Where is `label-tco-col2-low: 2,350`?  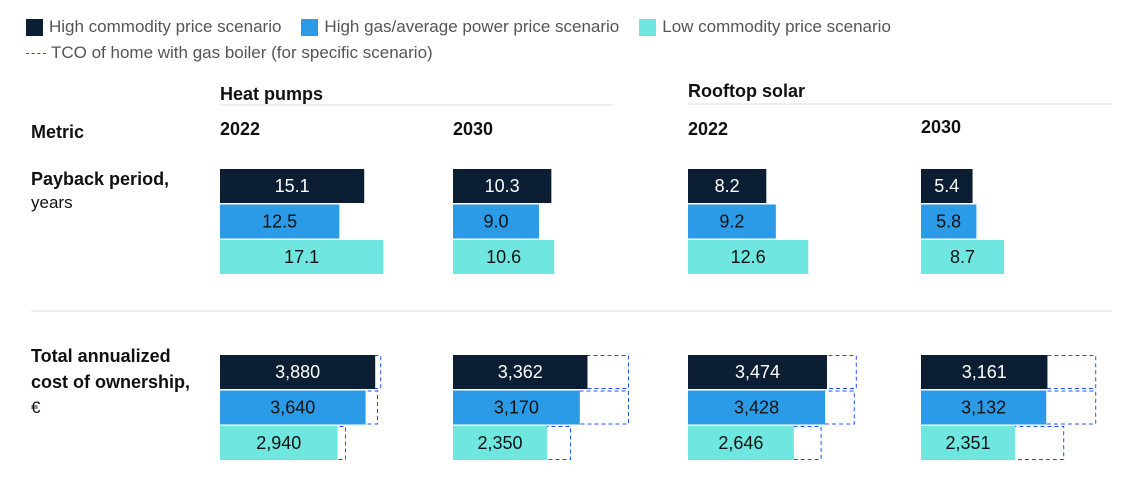 label-tco-col2-low: 2,350 is located at coordinates (499, 443).